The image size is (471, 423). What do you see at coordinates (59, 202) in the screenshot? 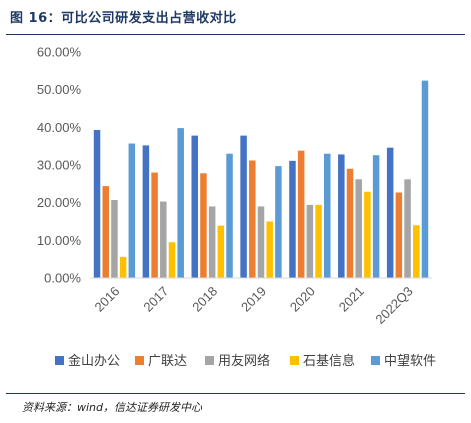
I see `y-tick-label: 20.00%` at bounding box center [59, 202].